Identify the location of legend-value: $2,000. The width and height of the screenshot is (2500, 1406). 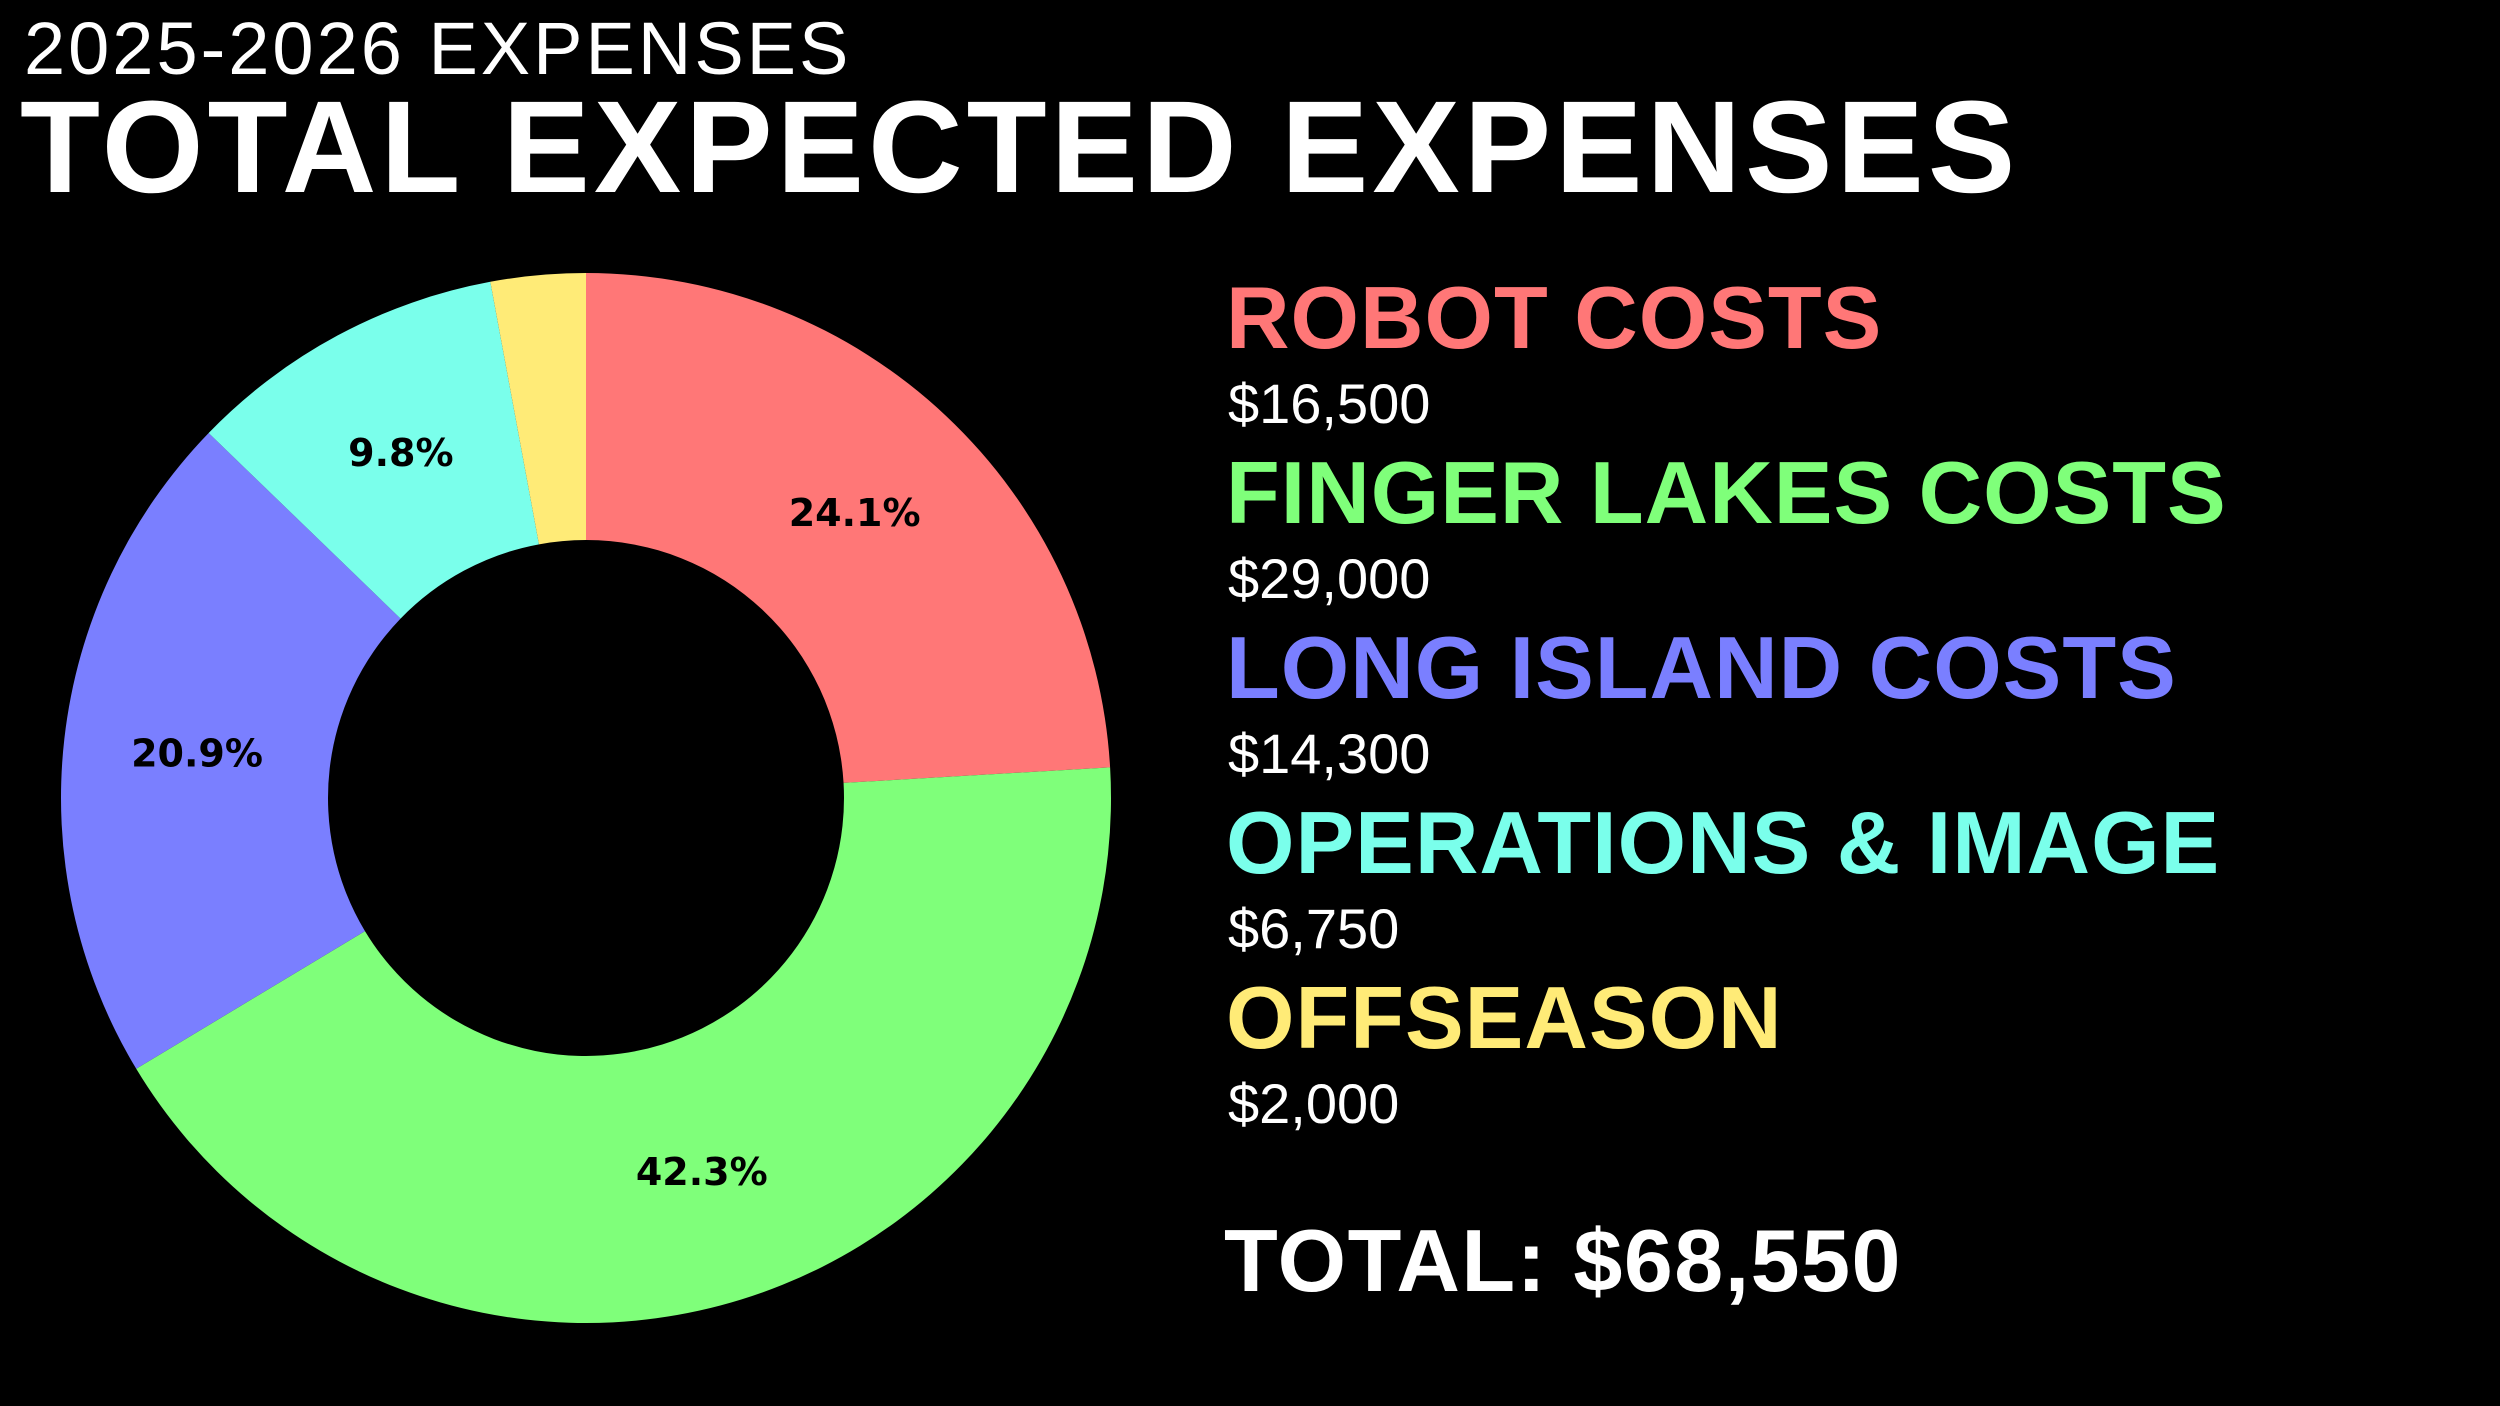
(1314, 1103).